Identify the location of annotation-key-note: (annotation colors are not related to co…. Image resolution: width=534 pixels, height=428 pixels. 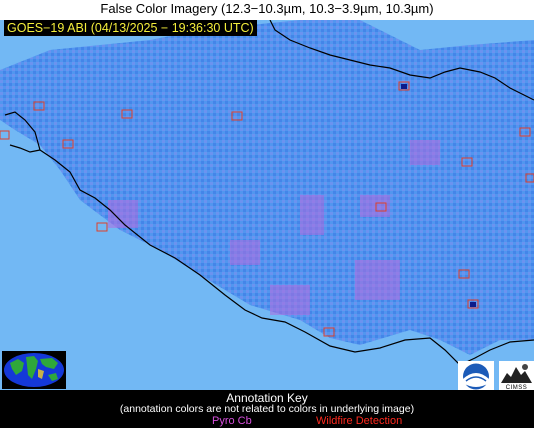
(267, 409).